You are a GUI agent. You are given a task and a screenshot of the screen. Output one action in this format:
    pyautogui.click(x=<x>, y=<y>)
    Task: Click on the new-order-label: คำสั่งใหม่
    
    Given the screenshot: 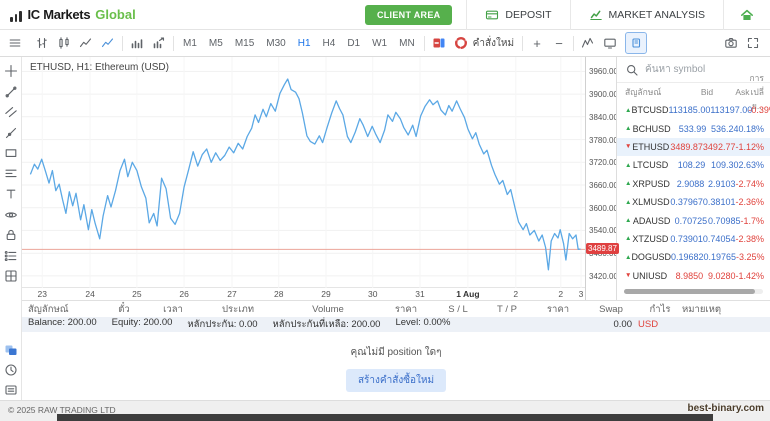 What is the action you would take?
    pyautogui.click(x=493, y=43)
    